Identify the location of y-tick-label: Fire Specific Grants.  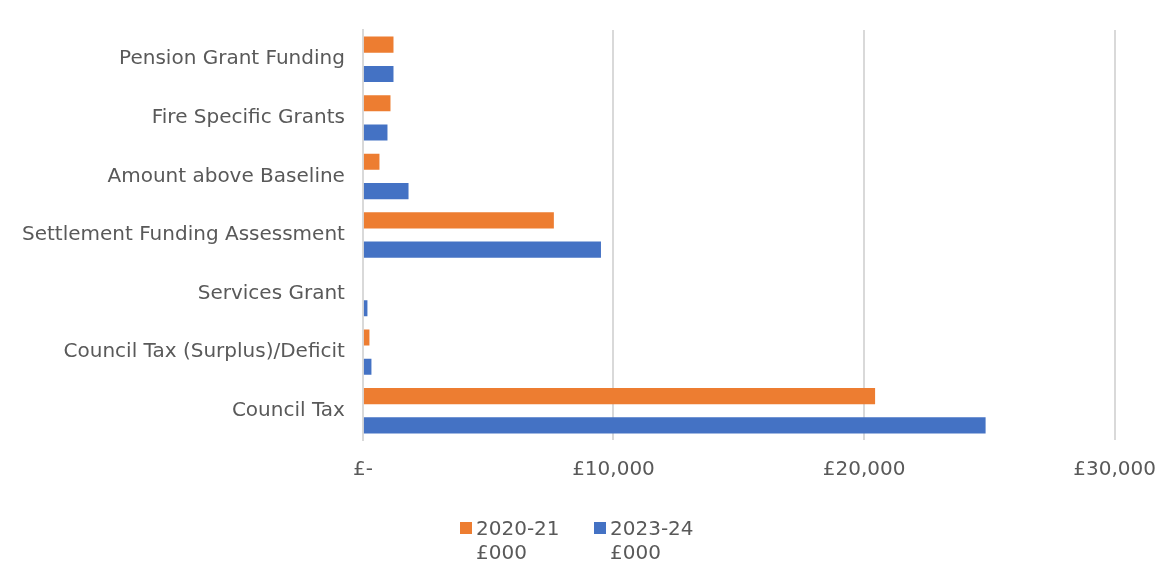
(248, 116).